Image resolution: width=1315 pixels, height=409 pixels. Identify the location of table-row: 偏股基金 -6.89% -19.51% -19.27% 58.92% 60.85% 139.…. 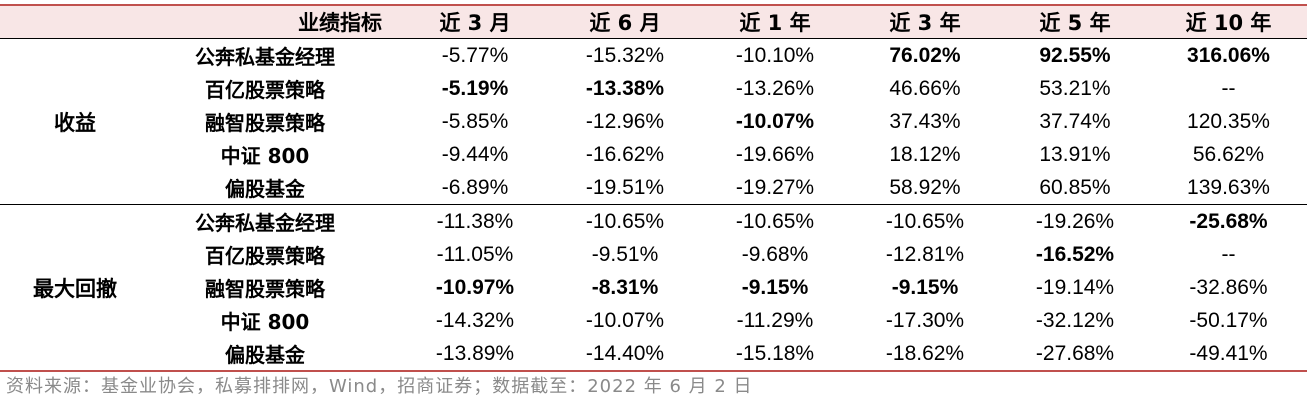
(653, 188).